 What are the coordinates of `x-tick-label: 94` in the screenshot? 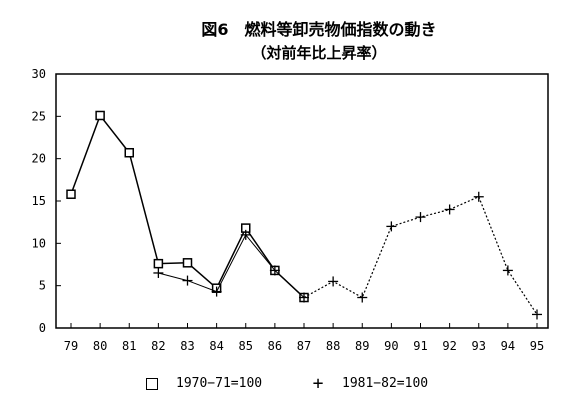 It's located at (508, 346).